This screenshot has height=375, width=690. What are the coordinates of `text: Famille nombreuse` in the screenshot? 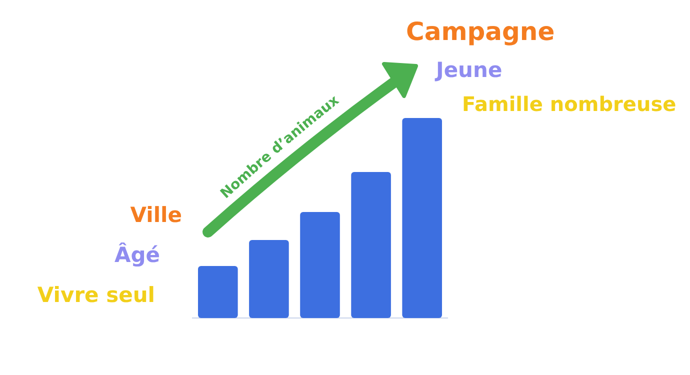 It's located at (569, 104).